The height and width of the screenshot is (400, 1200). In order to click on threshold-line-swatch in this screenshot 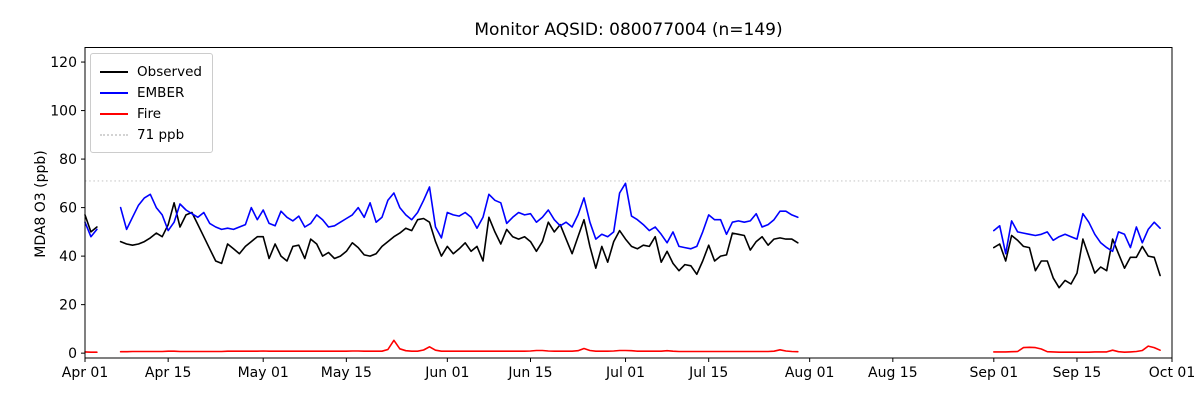, I will do `click(114, 134)`.